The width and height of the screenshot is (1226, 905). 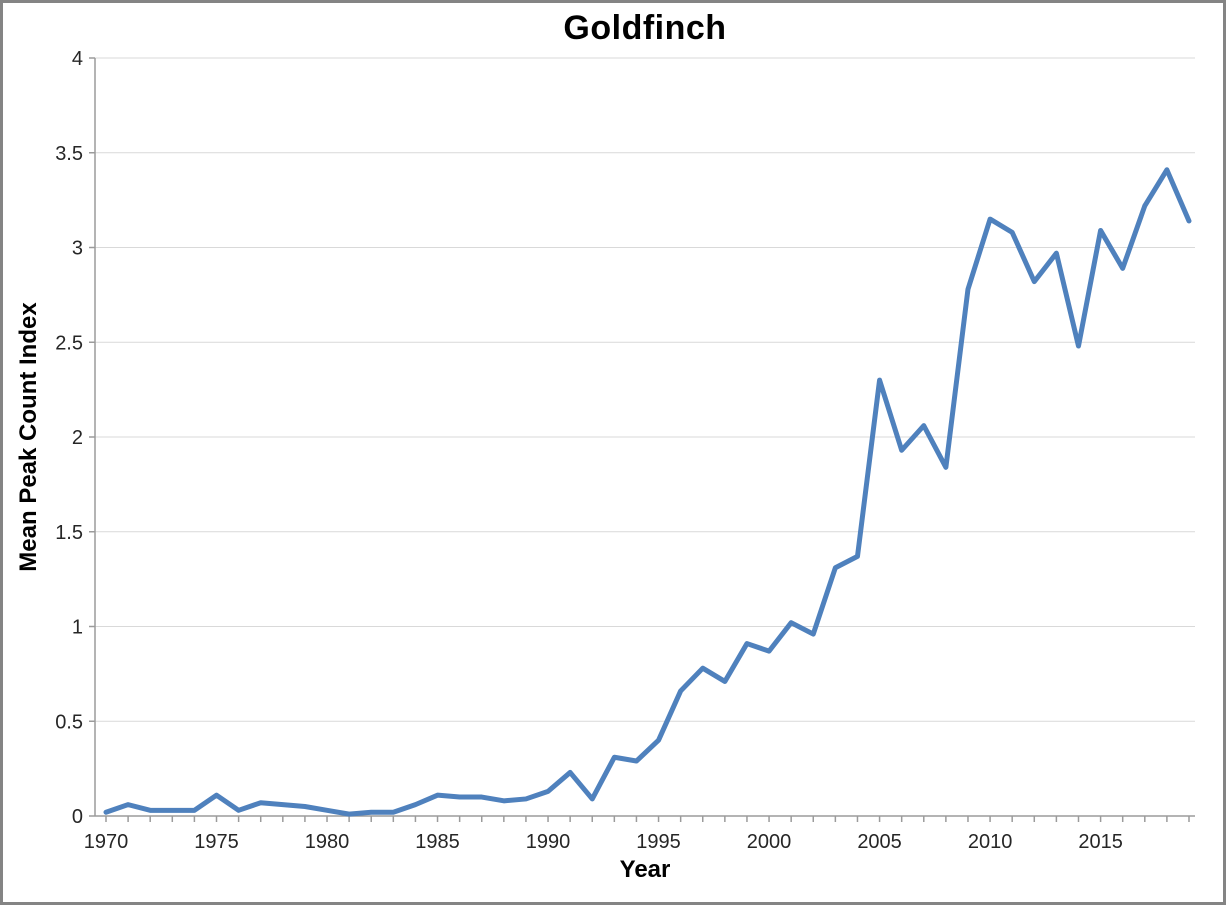 I want to click on y-tick-label: 2.5, so click(x=69, y=343).